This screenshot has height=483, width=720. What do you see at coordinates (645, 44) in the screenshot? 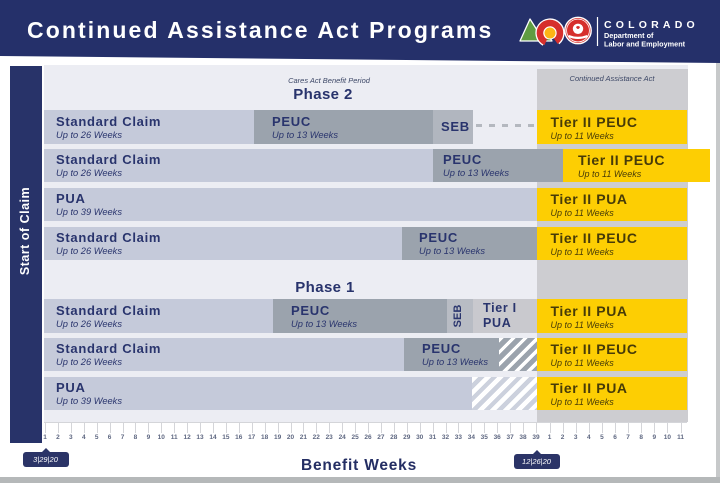
I see `svg-text: Labor and Employment` at bounding box center [645, 44].